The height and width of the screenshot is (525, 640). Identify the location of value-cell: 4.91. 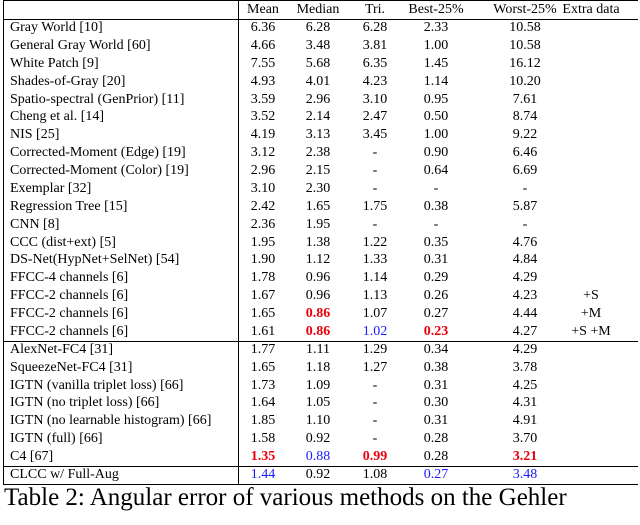
(525, 421).